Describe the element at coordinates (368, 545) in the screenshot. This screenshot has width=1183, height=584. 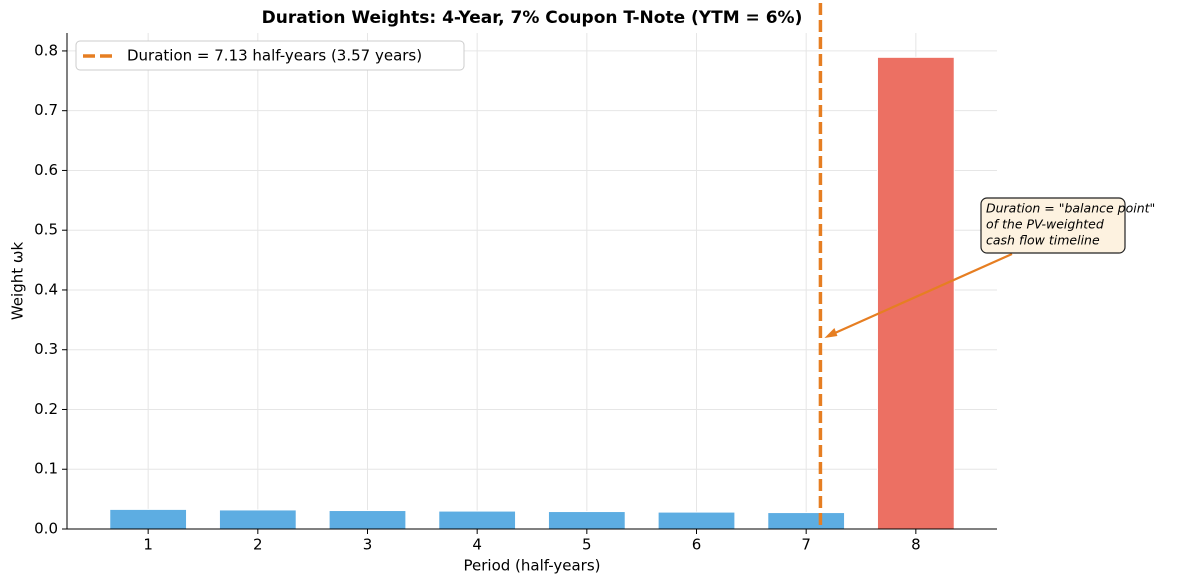
I see `x-tick-label: 3` at that location.